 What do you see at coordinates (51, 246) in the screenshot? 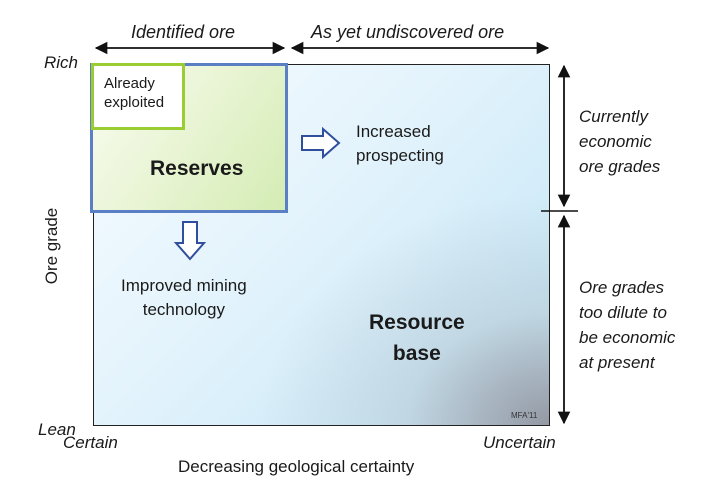
I see `ore-grade-axis-title: Ore grade` at bounding box center [51, 246].